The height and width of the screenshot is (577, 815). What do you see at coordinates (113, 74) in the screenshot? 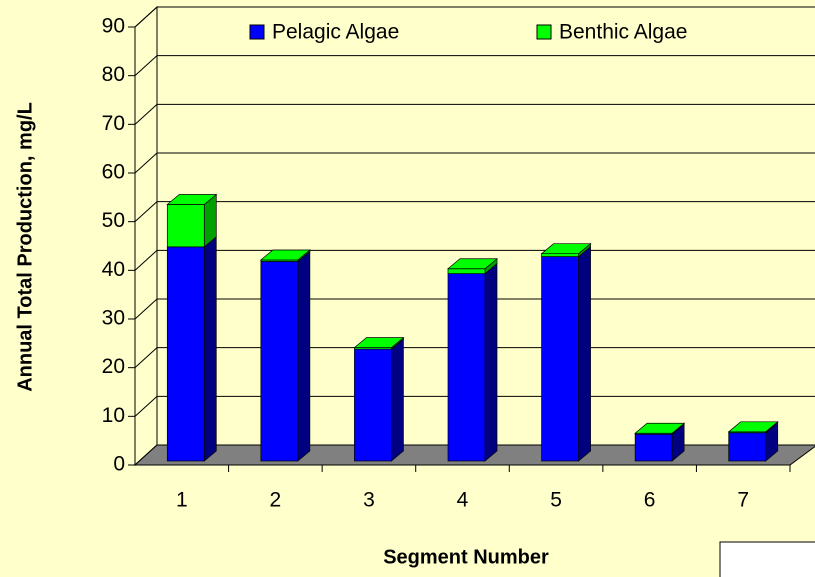
I see `y-tick-label: 80` at bounding box center [113, 74].